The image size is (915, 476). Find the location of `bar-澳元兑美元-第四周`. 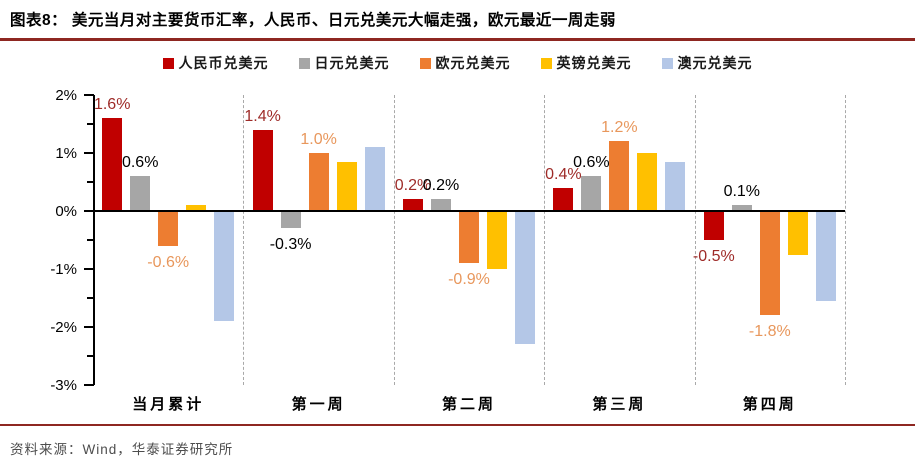

bar-澳元兑美元-第四周 is located at coordinates (825, 256).